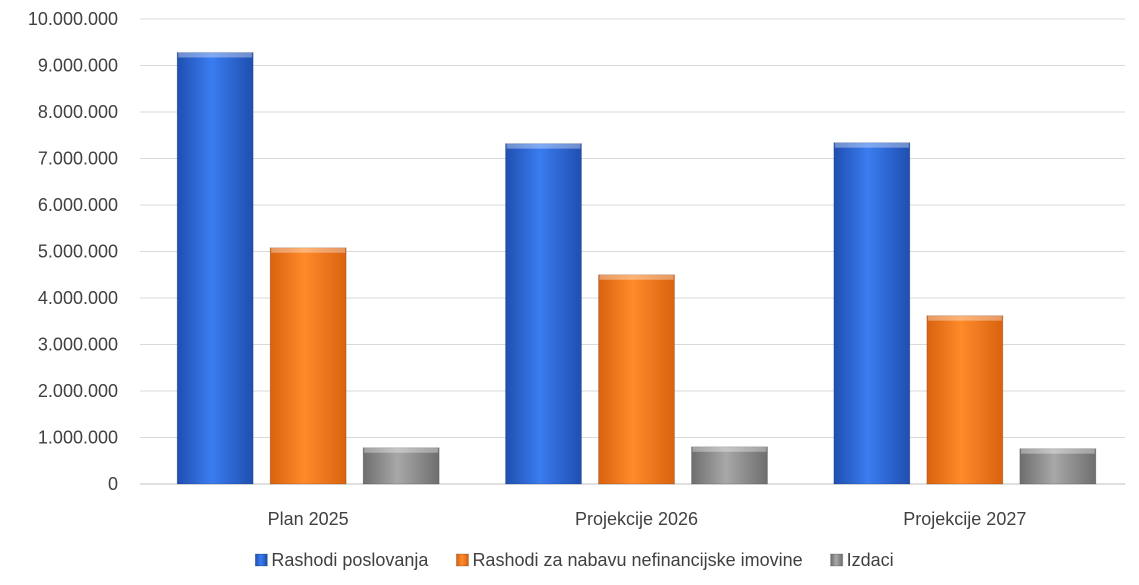  What do you see at coordinates (78, 159) in the screenshot?
I see `y-tick-label: 7.000.000` at bounding box center [78, 159].